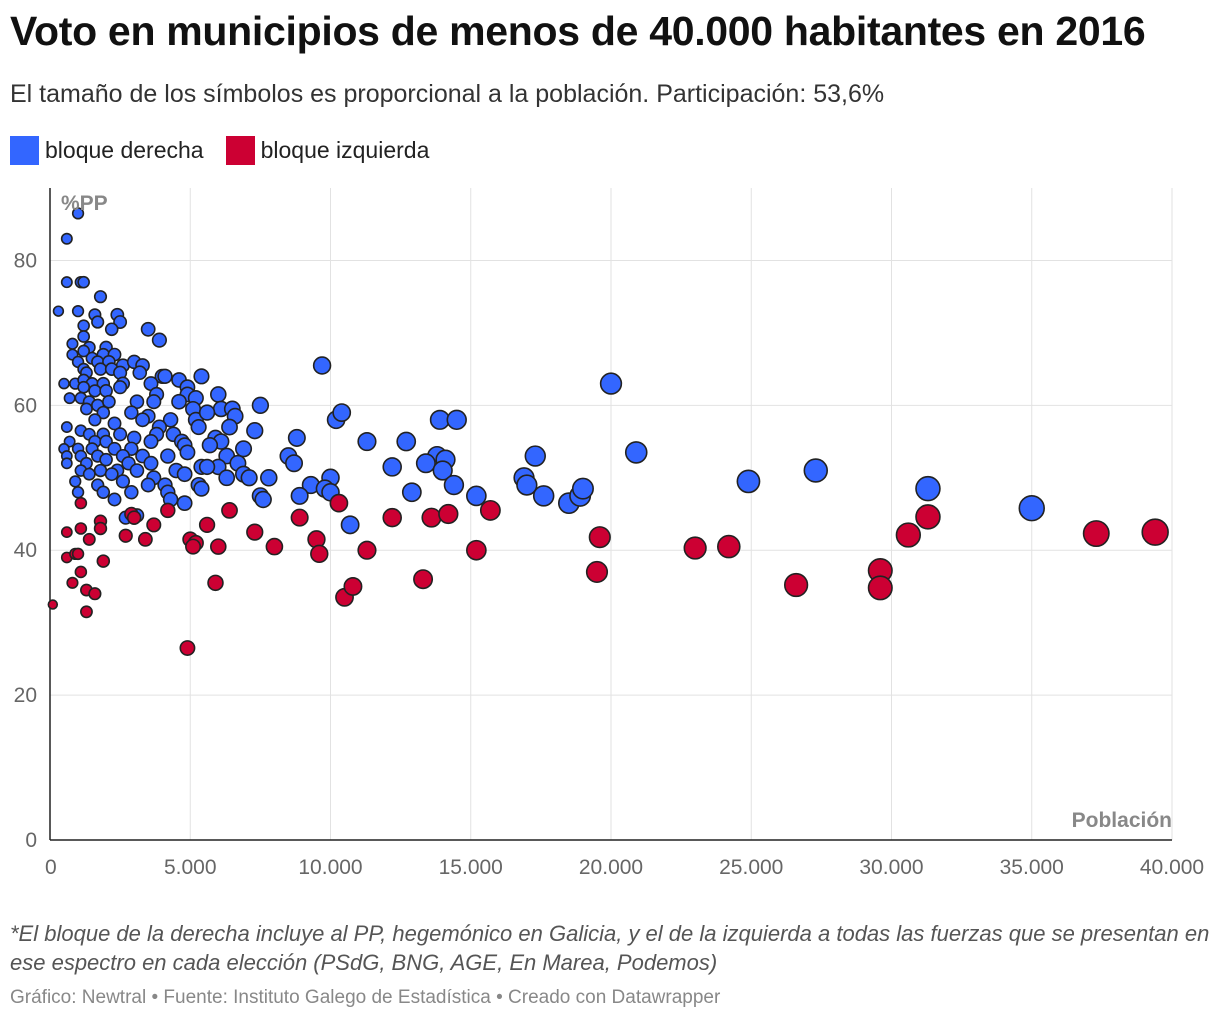 The width and height of the screenshot is (1220, 1022). I want to click on x-tick-label: 20.000, so click(611, 867).